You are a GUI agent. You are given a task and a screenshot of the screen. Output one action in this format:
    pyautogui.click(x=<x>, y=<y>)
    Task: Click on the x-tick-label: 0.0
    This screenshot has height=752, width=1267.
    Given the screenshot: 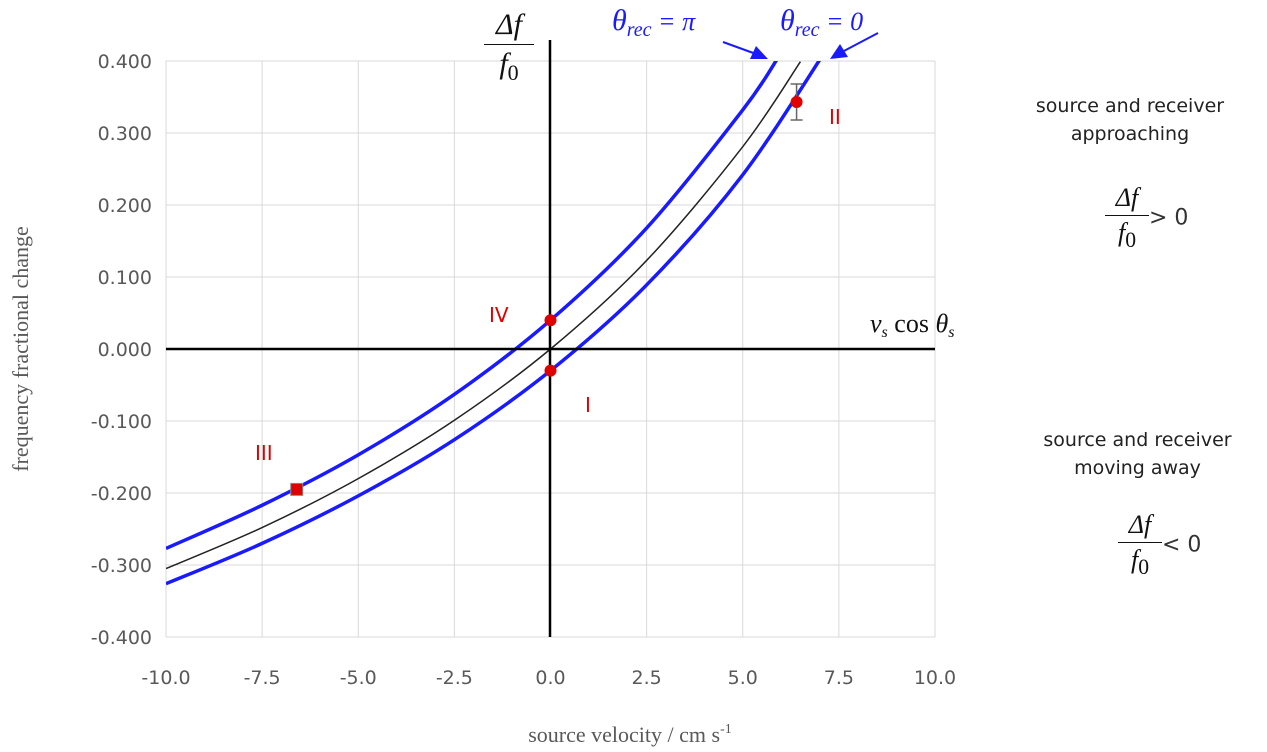 What is the action you would take?
    pyautogui.click(x=550, y=678)
    